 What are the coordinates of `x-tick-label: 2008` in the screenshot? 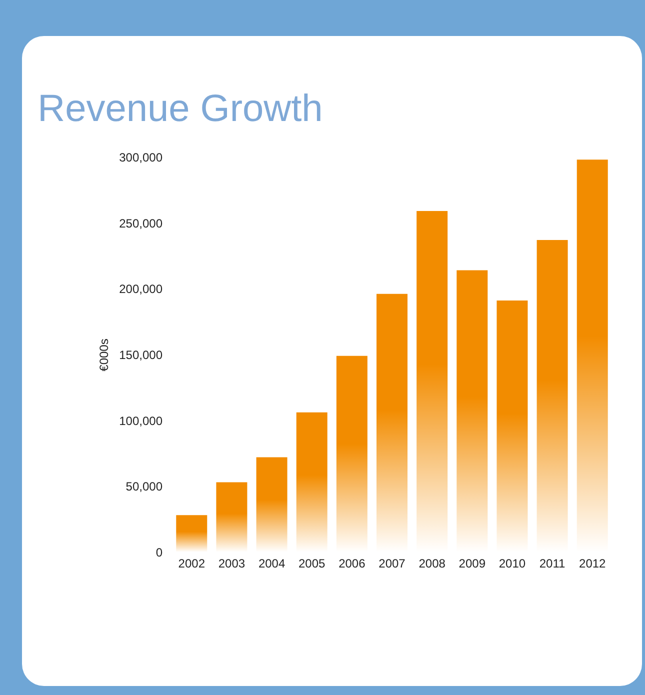 It's located at (432, 563).